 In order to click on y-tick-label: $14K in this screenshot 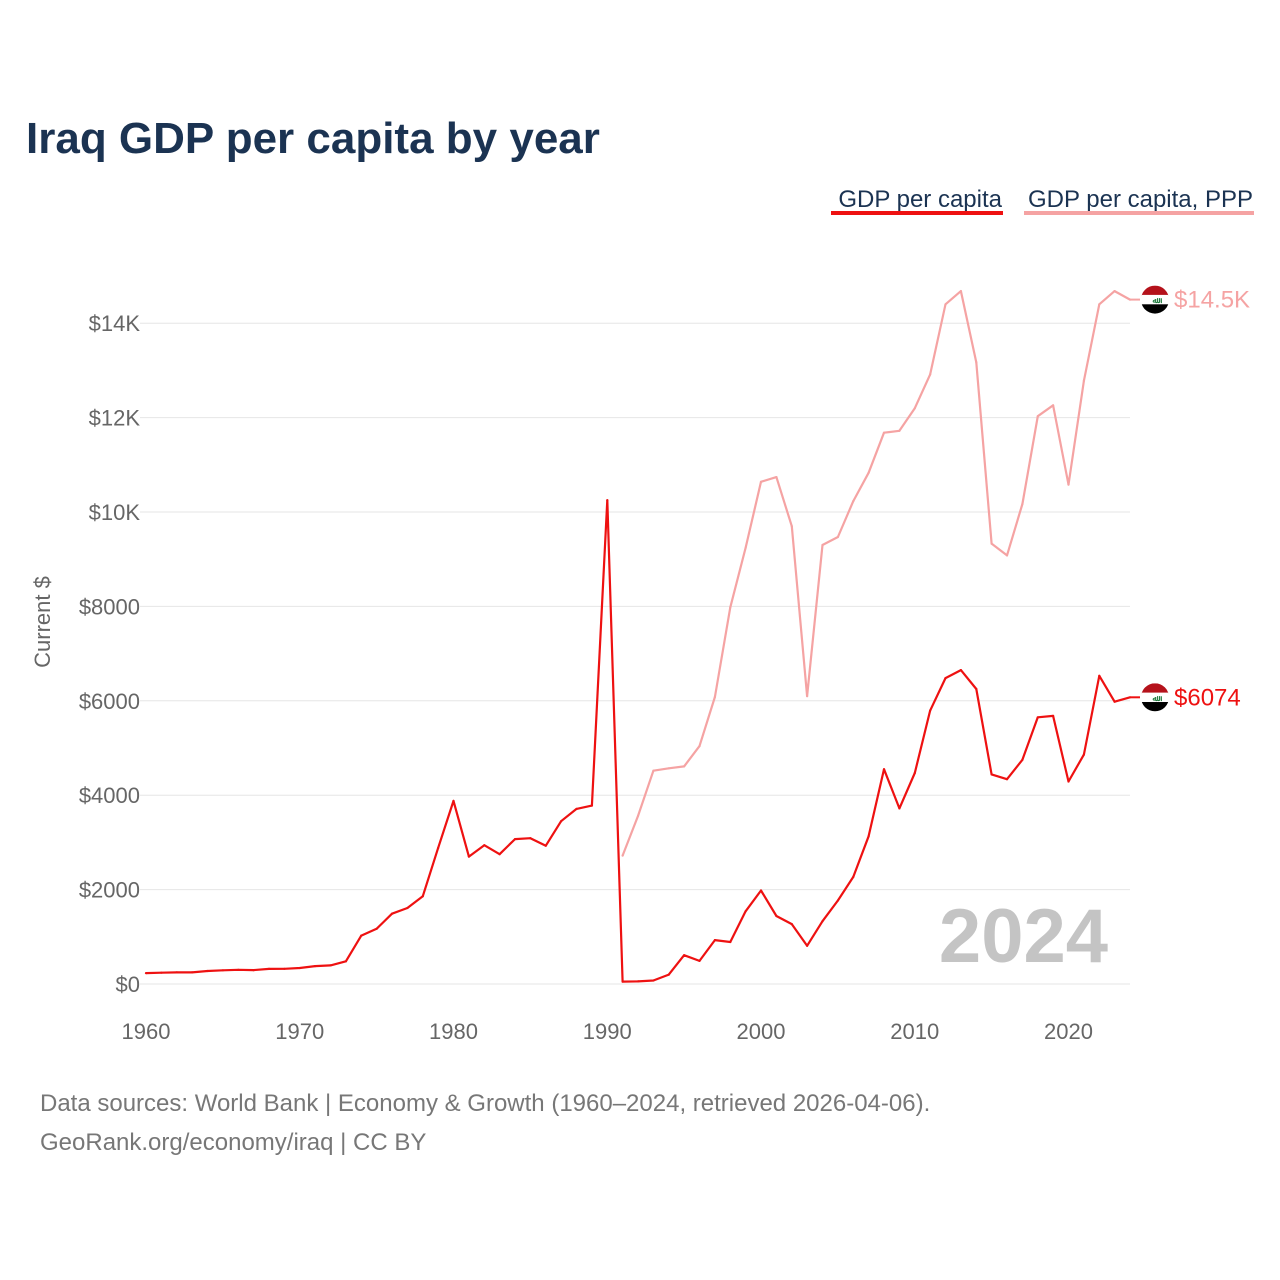, I will do `click(115, 323)`.